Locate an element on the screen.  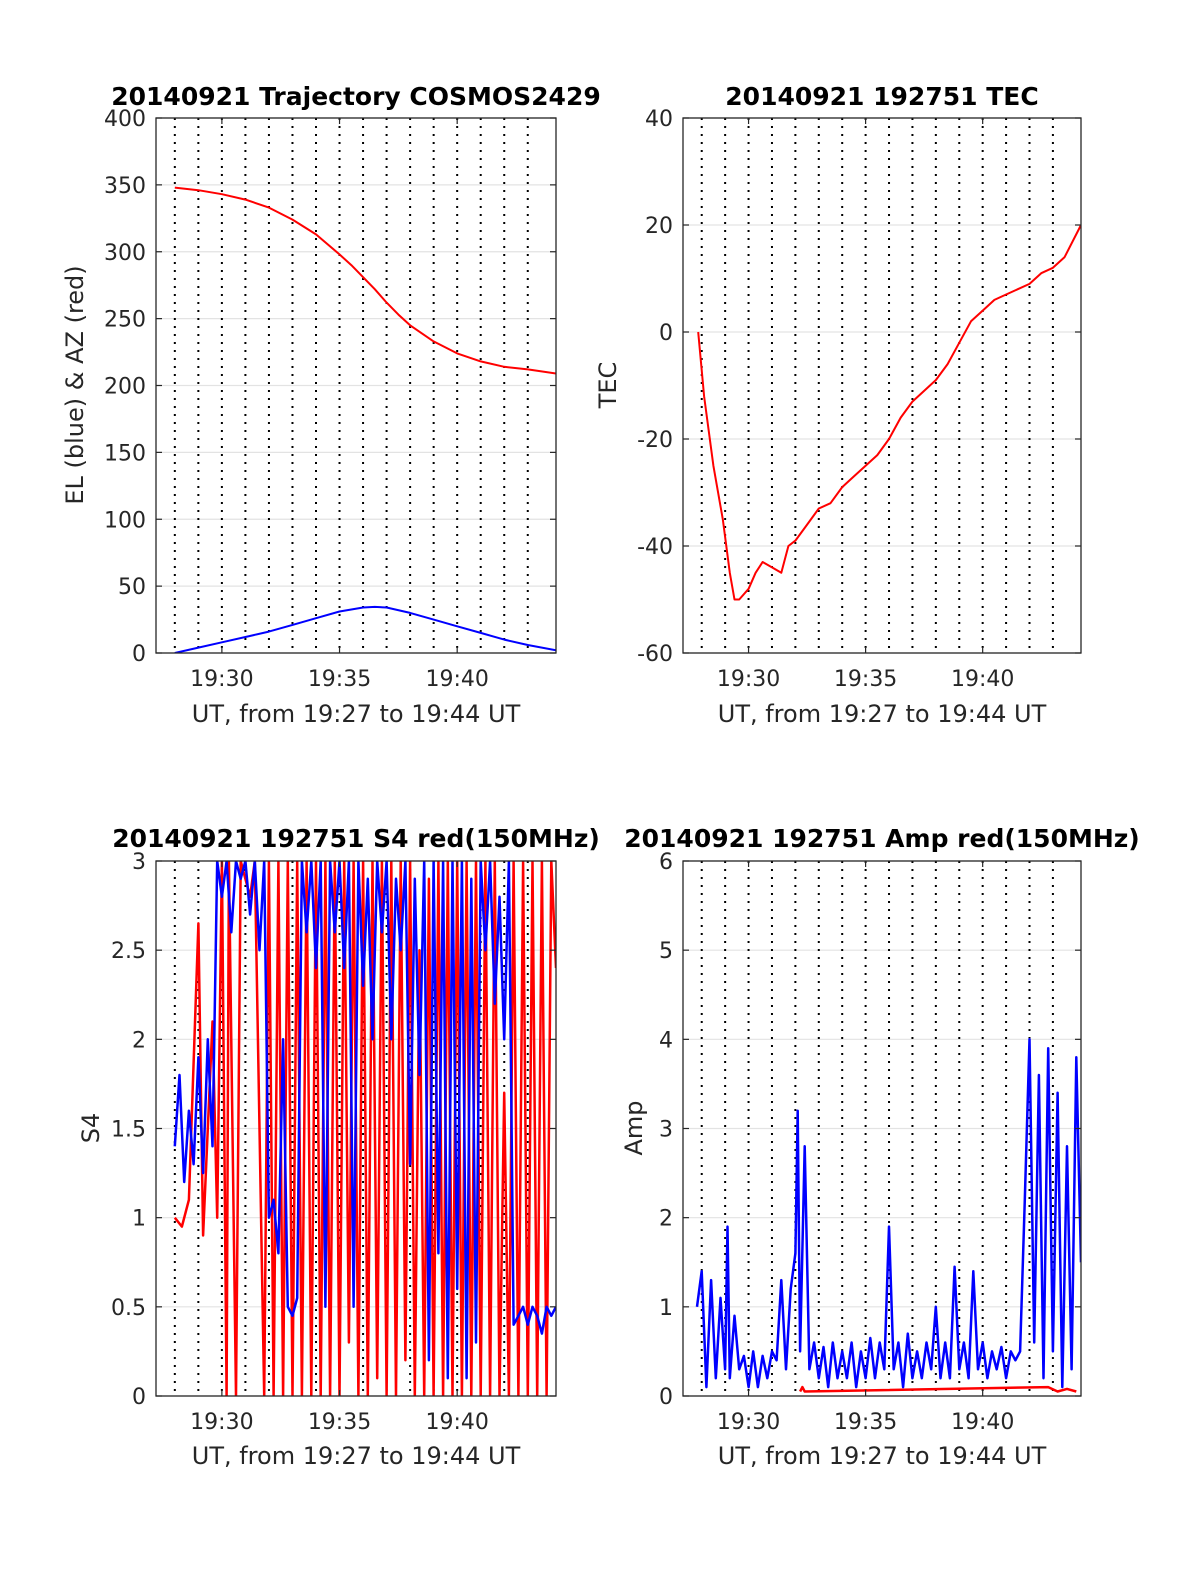
amp-ytick-label: 2 is located at coordinates (666, 1219).